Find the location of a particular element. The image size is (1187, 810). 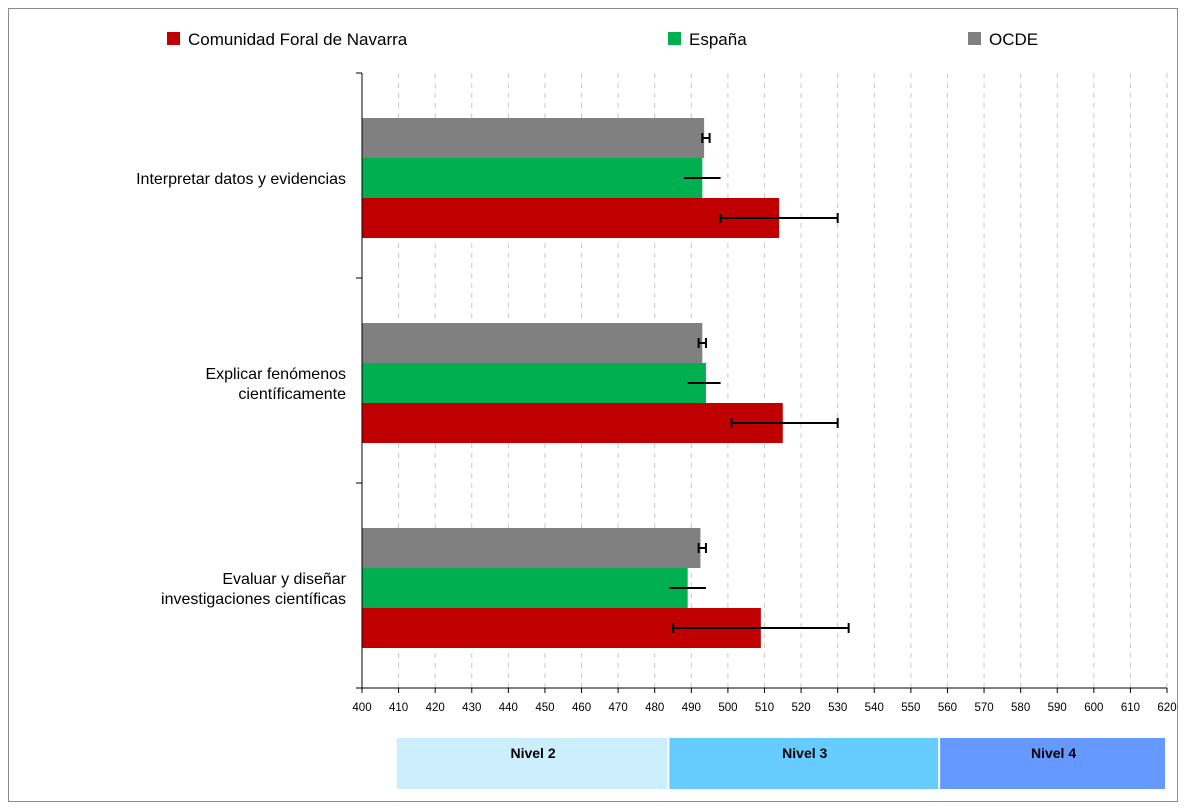

x-tick-label: 620 is located at coordinates (1166, 708).